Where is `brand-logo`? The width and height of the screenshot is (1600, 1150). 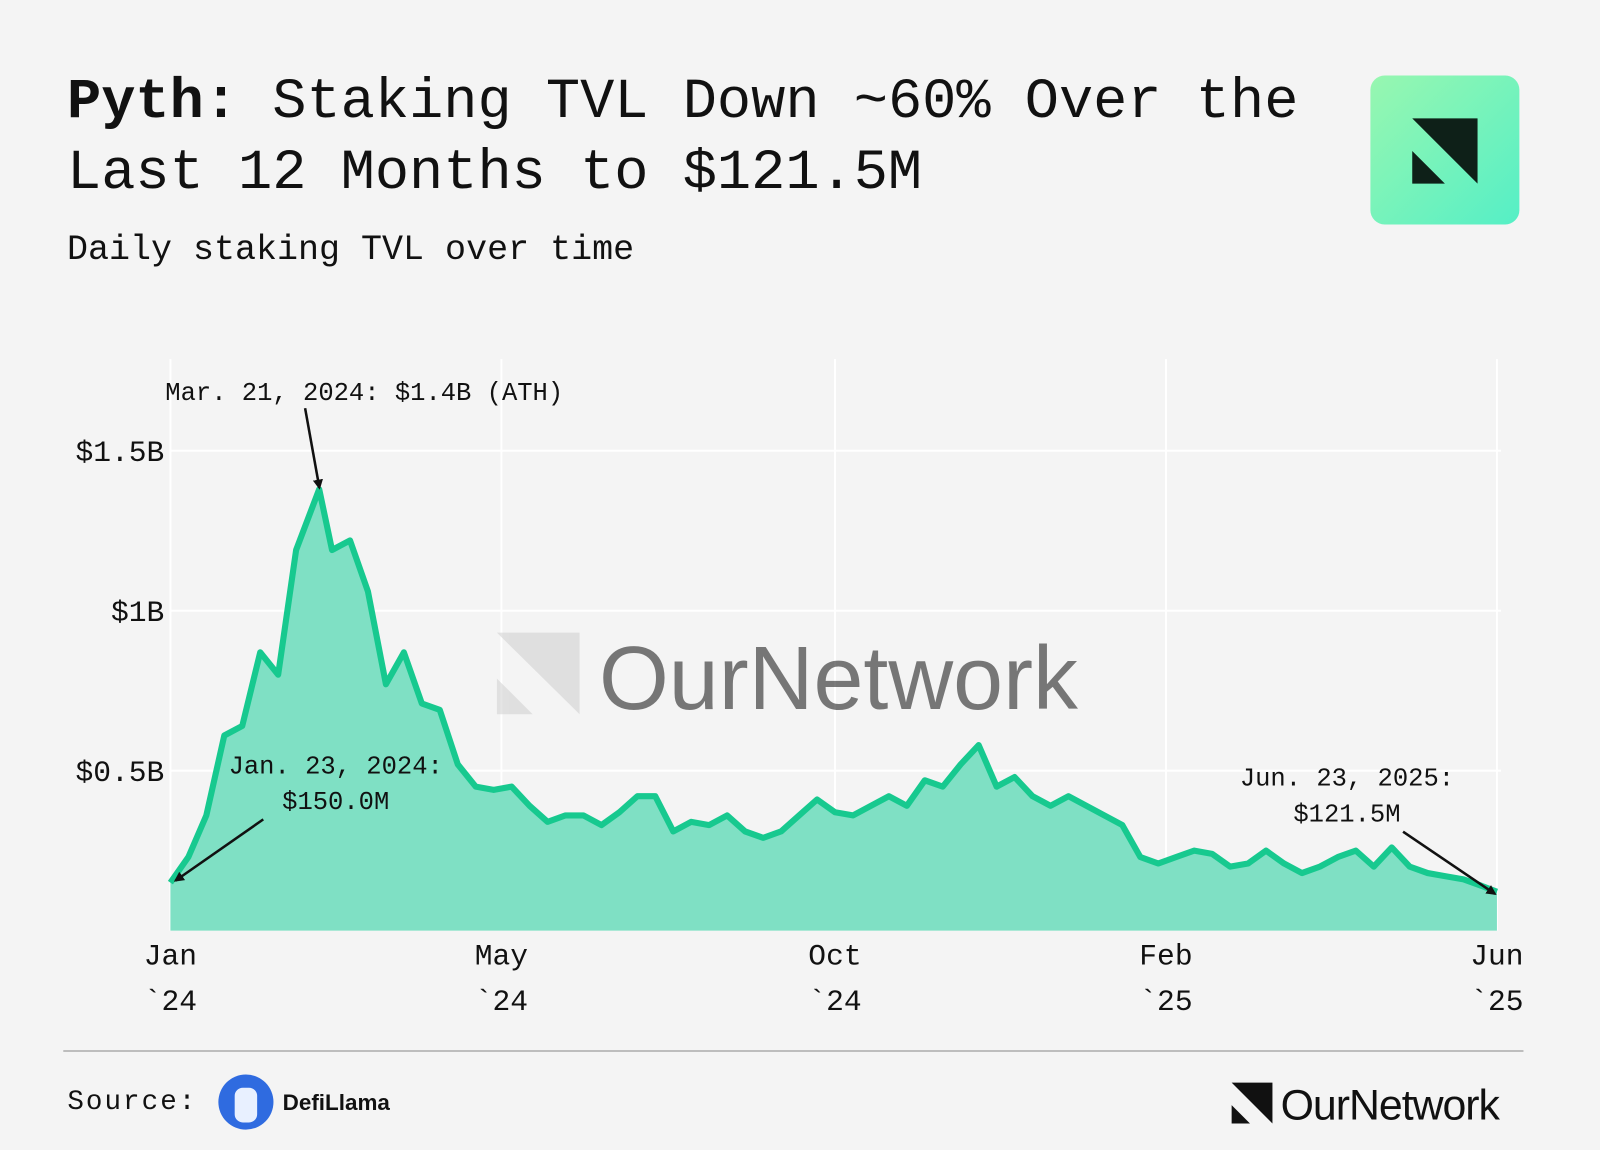
brand-logo is located at coordinates (1252, 1103).